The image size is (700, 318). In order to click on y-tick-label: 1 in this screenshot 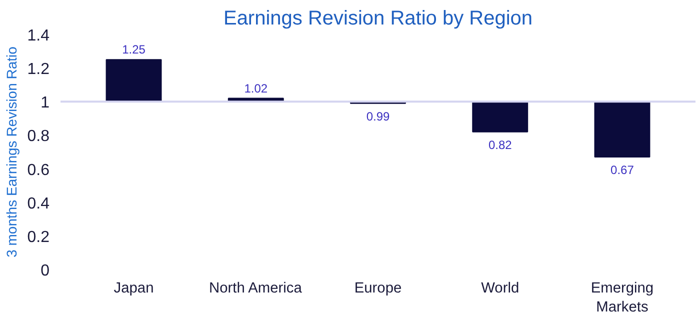, I will do `click(45, 103)`.